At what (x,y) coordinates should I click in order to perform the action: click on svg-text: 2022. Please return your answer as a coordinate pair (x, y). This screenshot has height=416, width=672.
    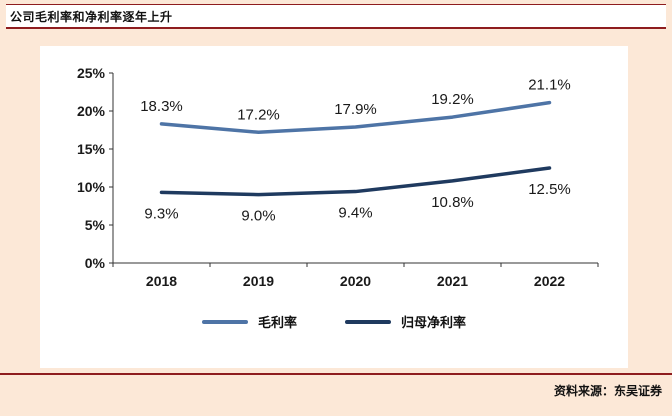
    Looking at the image, I should click on (549, 281).